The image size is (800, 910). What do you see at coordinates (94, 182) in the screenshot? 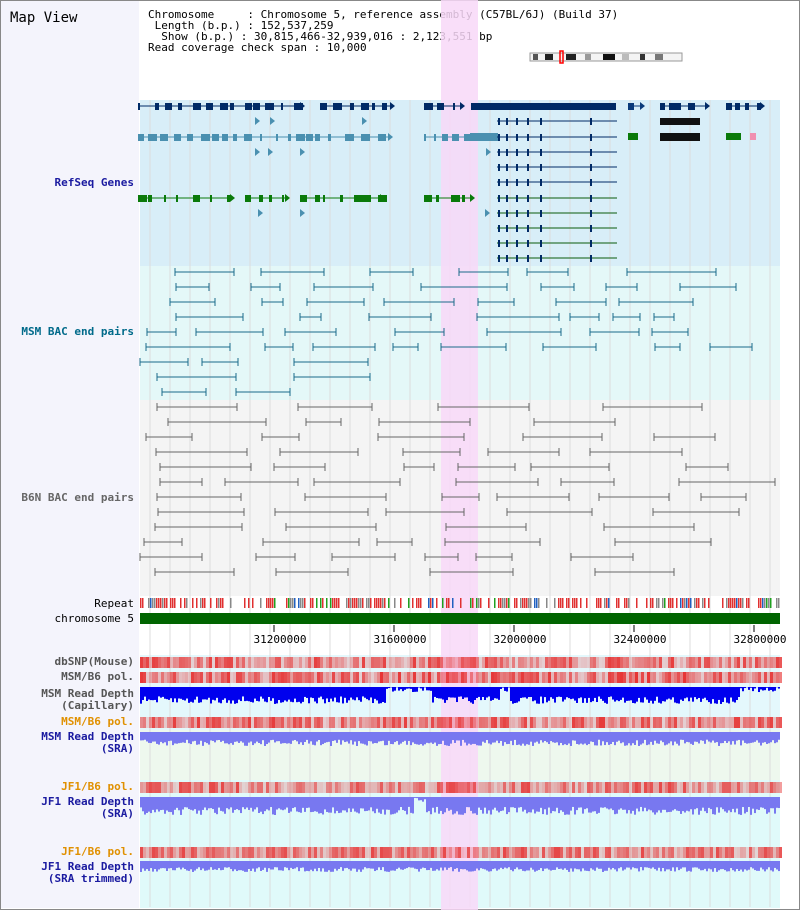
I see `track-label-refseq: RefSeq Genes` at bounding box center [94, 182].